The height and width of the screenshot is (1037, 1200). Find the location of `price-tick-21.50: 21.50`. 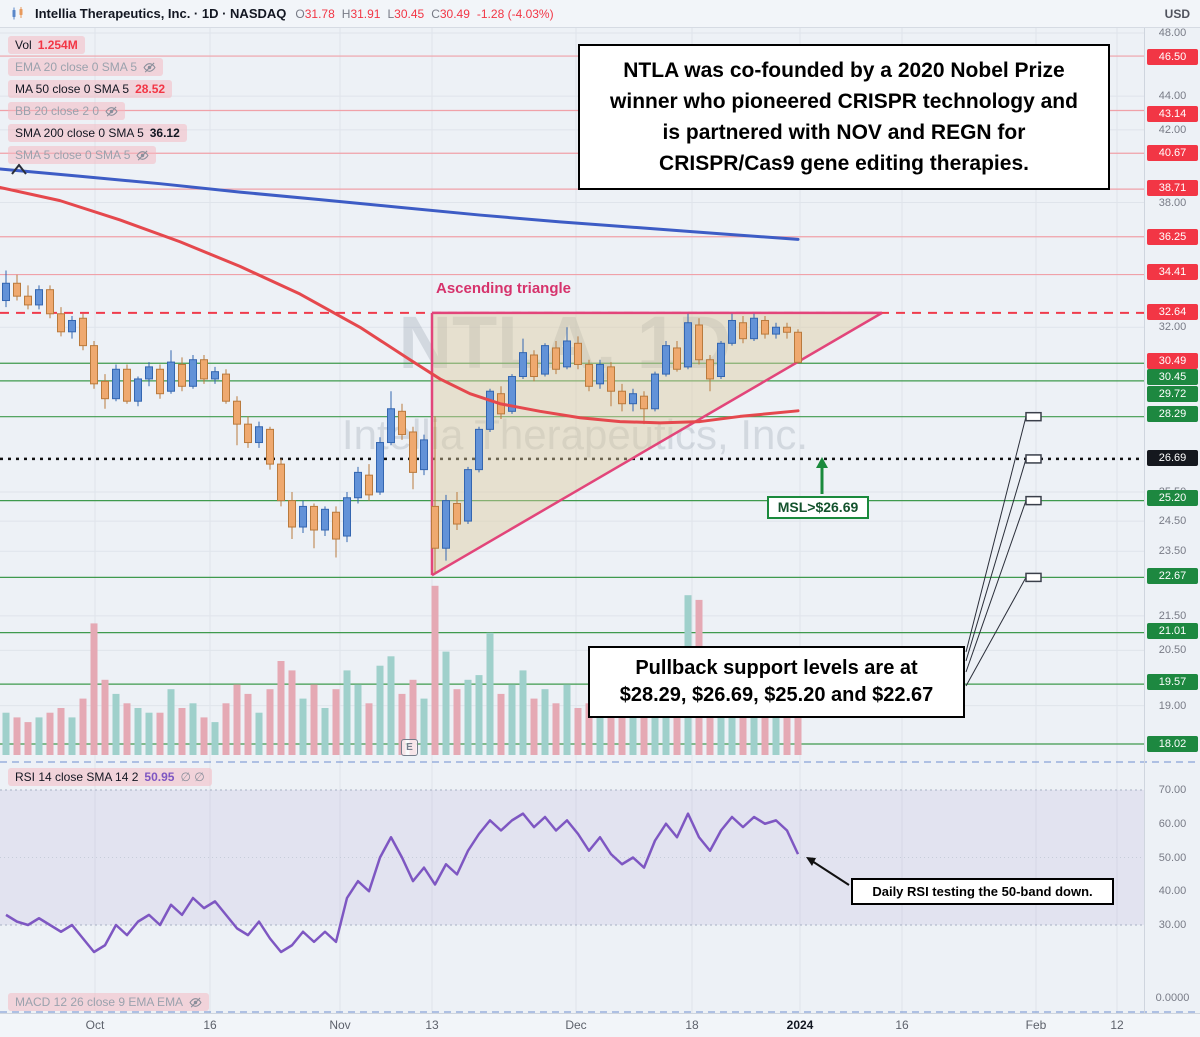

price-tick-21.50: 21.50 is located at coordinates (1172, 615).